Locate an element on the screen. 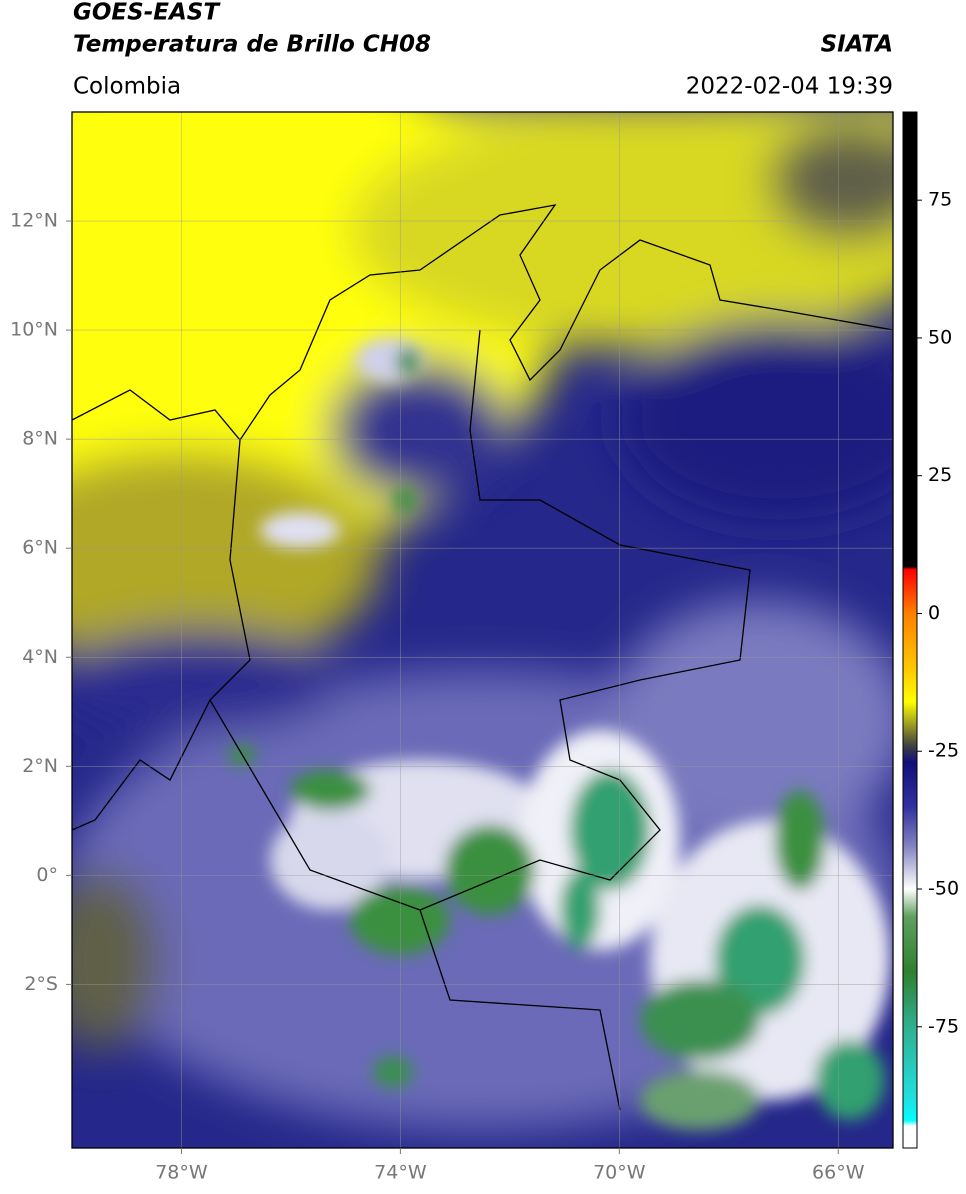 This screenshot has height=1194, width=966. datetime: 2022-02-04 19:39 is located at coordinates (789, 87).